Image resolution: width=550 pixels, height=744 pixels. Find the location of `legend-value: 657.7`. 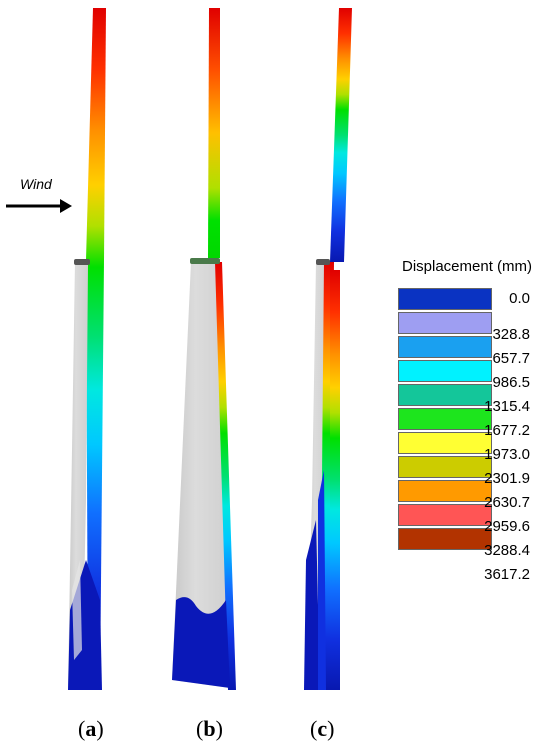

legend-value: 657.7 is located at coordinates (511, 358).